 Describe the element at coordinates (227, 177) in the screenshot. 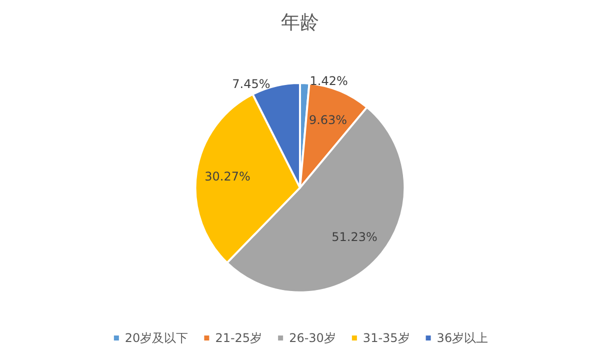

I see `data-label: 30.27%` at that location.